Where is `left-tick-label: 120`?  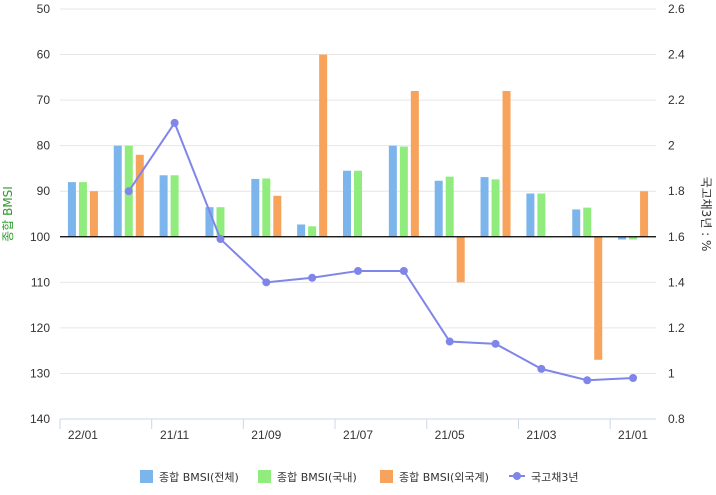 left-tick-label: 120 is located at coordinates (40, 328).